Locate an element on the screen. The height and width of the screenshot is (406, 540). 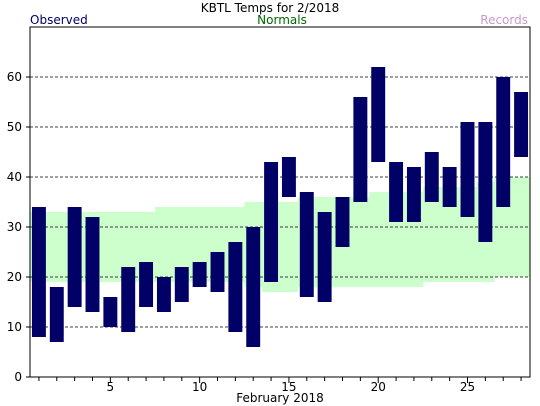
x-tick-label-25: 25 is located at coordinates (467, 387).